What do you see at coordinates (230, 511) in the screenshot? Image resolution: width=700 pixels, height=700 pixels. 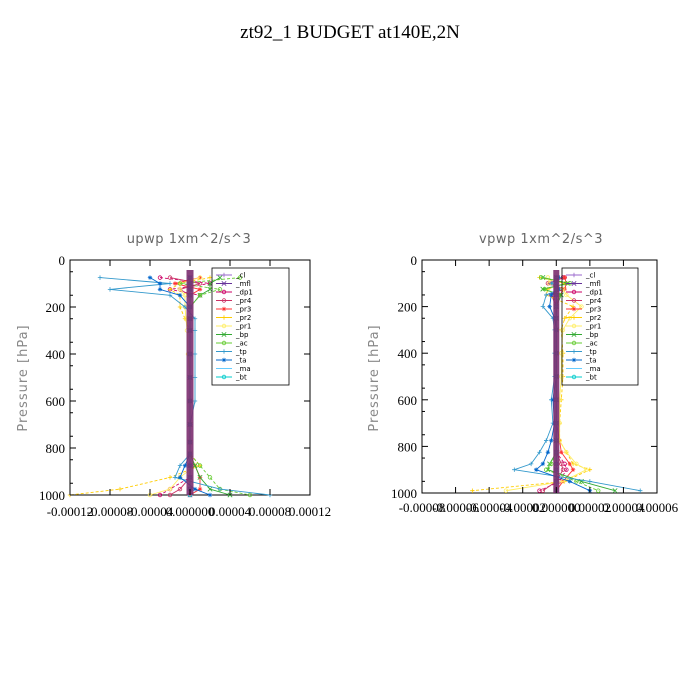 I see `upwp-xtick-label: 0.00004` at bounding box center [230, 511].